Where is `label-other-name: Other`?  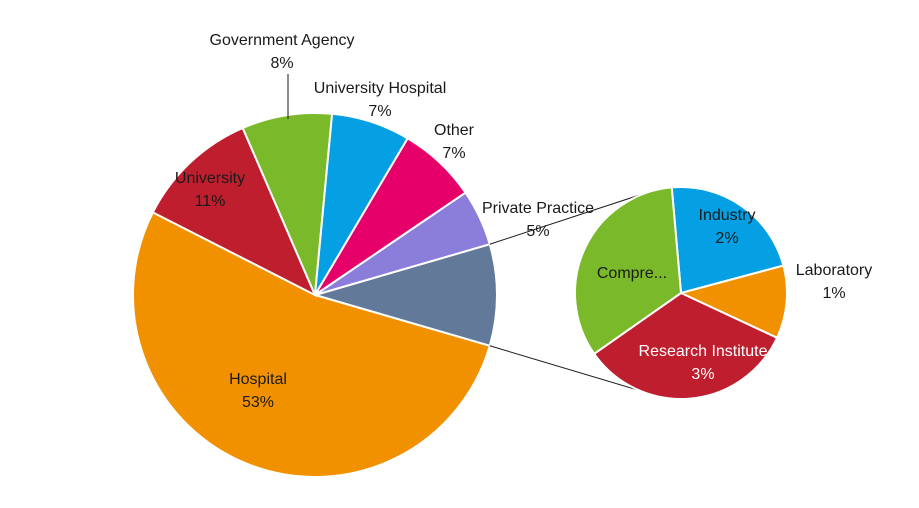
label-other-name: Other is located at coordinates (454, 130).